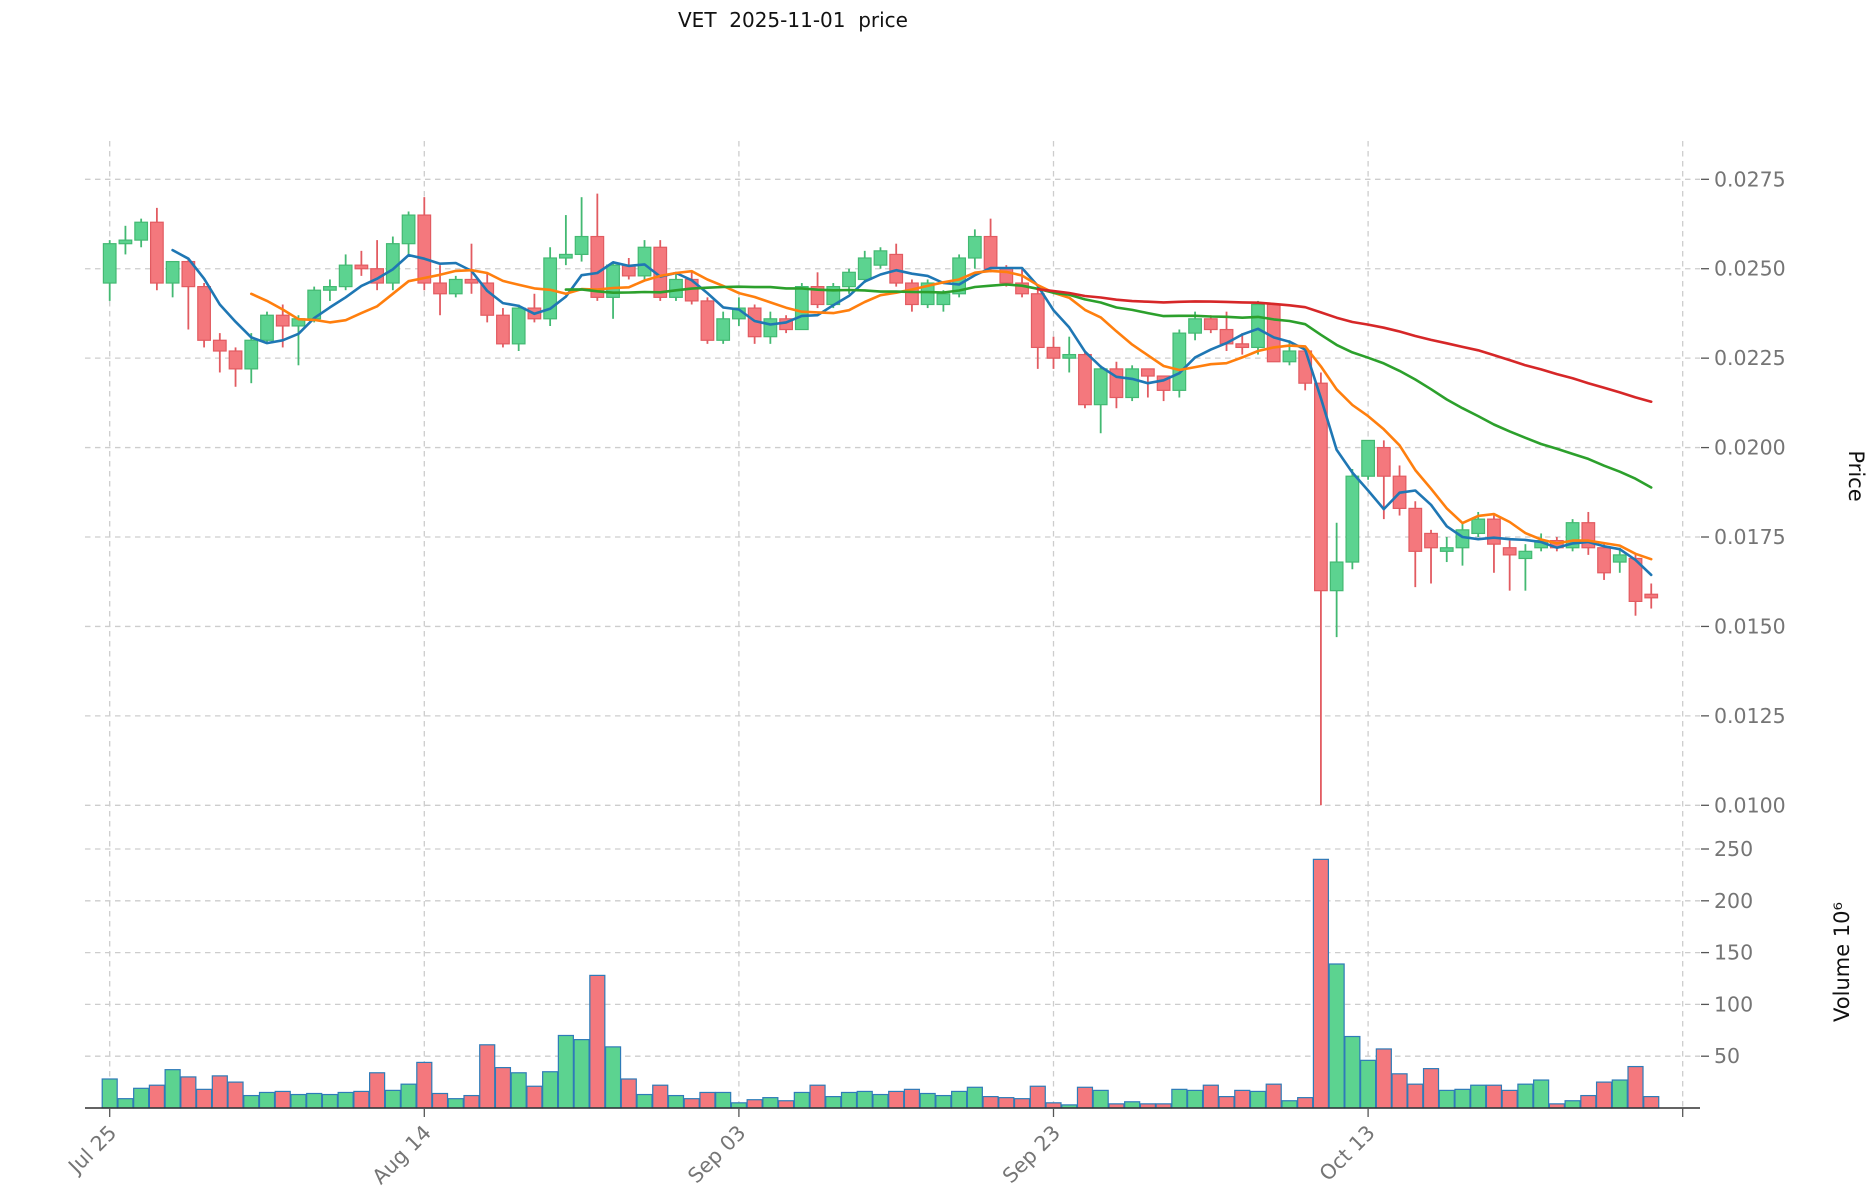 The height and width of the screenshot is (1202, 1873). I want to click on price-tick-label: 0.0125, so click(1750, 716).